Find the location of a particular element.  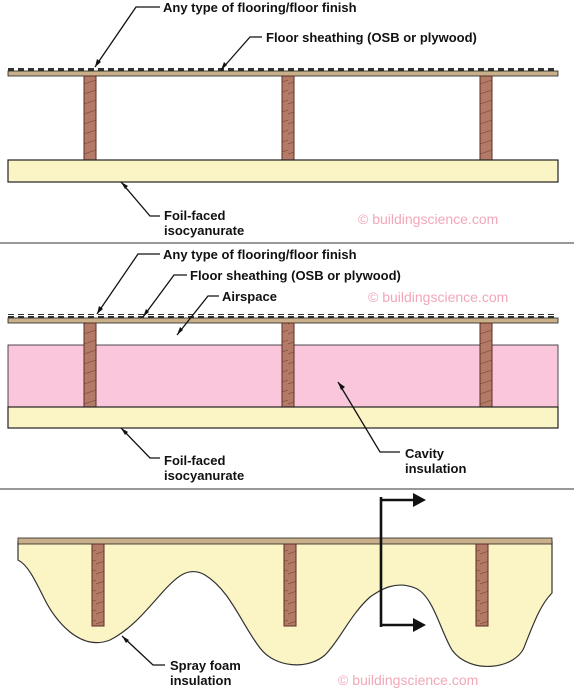

label-cavity-line2: insulation is located at coordinates (435, 468).